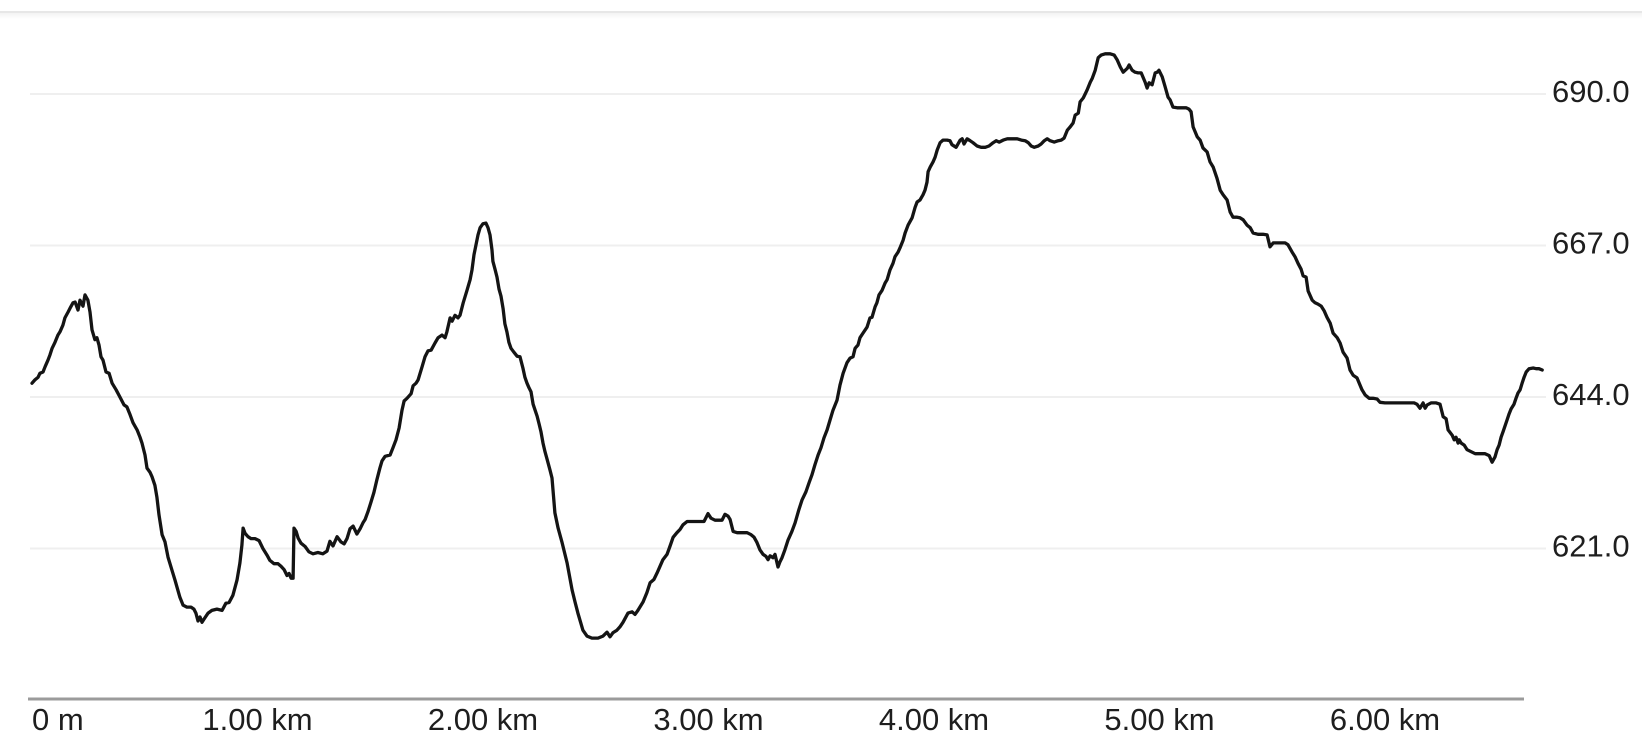 The image size is (1642, 747). What do you see at coordinates (1159, 719) in the screenshot?
I see `x-tick-label: 5.00 km` at bounding box center [1159, 719].